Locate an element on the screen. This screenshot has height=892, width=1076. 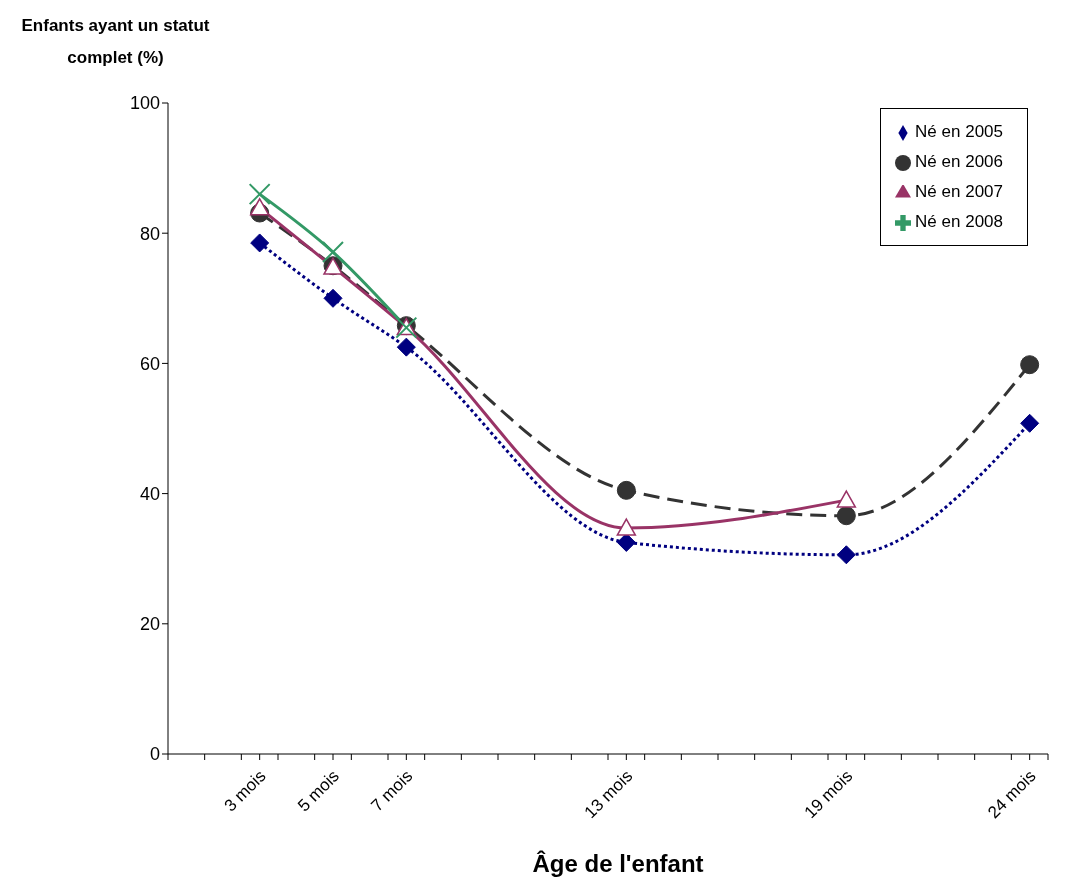
y-tick-label: 80 is located at coordinates (149, 233).